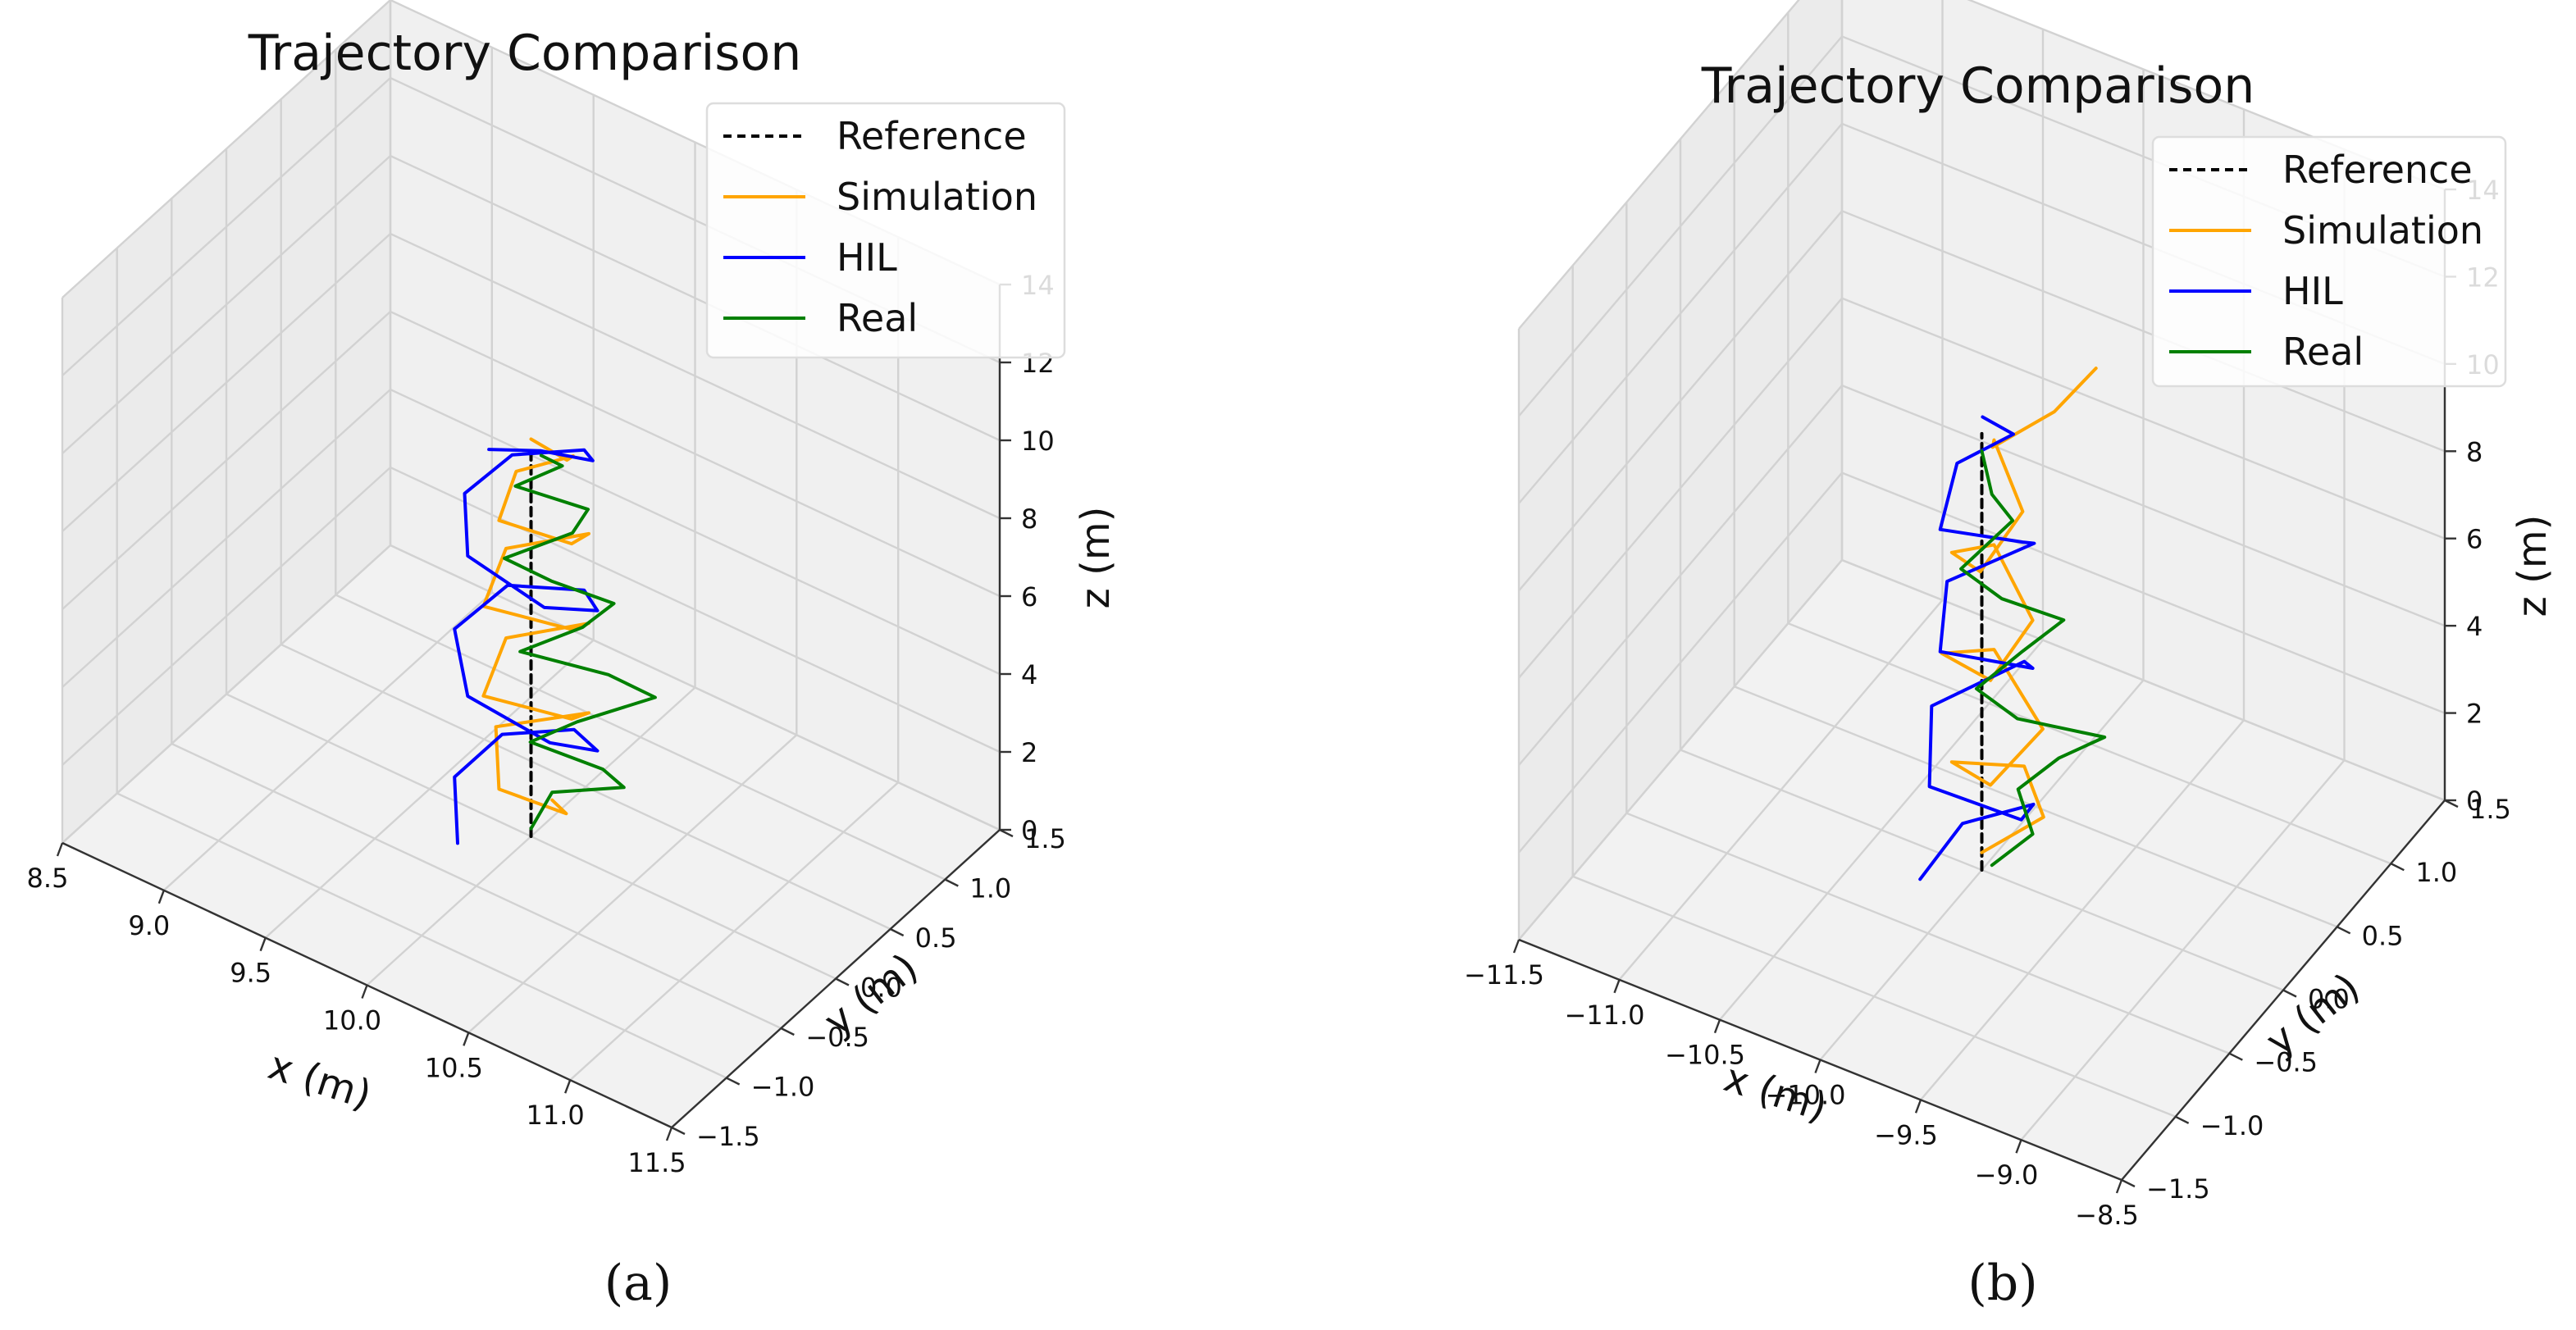 This screenshot has height=1330, width=2576. What do you see at coordinates (1705, 1055) in the screenshot?
I see `x-tick-label: −10.5` at bounding box center [1705, 1055].